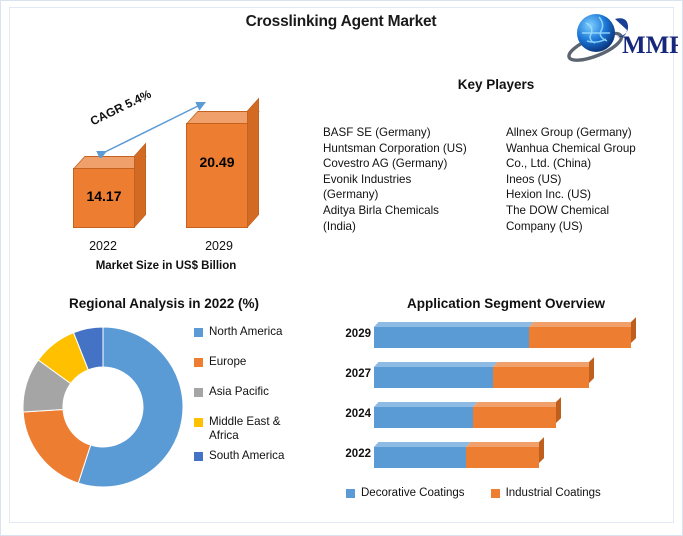 The image size is (683, 536). What do you see at coordinates (553, 493) in the screenshot?
I see `legend-label: Industrial Coatings` at bounding box center [553, 493].